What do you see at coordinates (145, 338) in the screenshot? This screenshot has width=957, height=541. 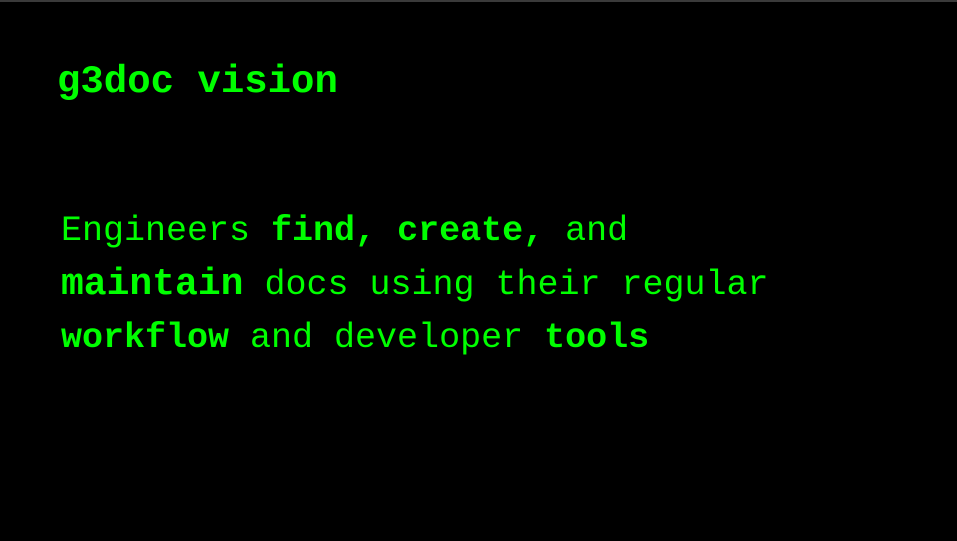 I see `emphasis-workflow: workflow` at bounding box center [145, 338].